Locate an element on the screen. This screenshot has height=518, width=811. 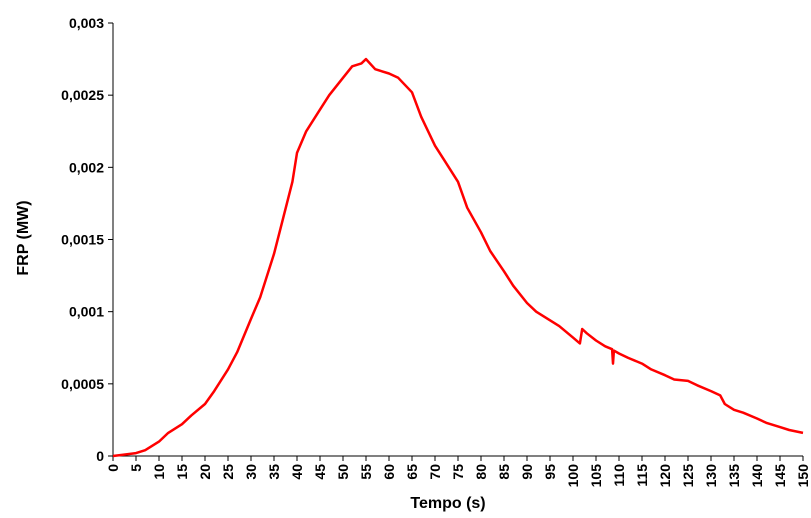
x-tick-label: 75 is located at coordinates (458, 472).